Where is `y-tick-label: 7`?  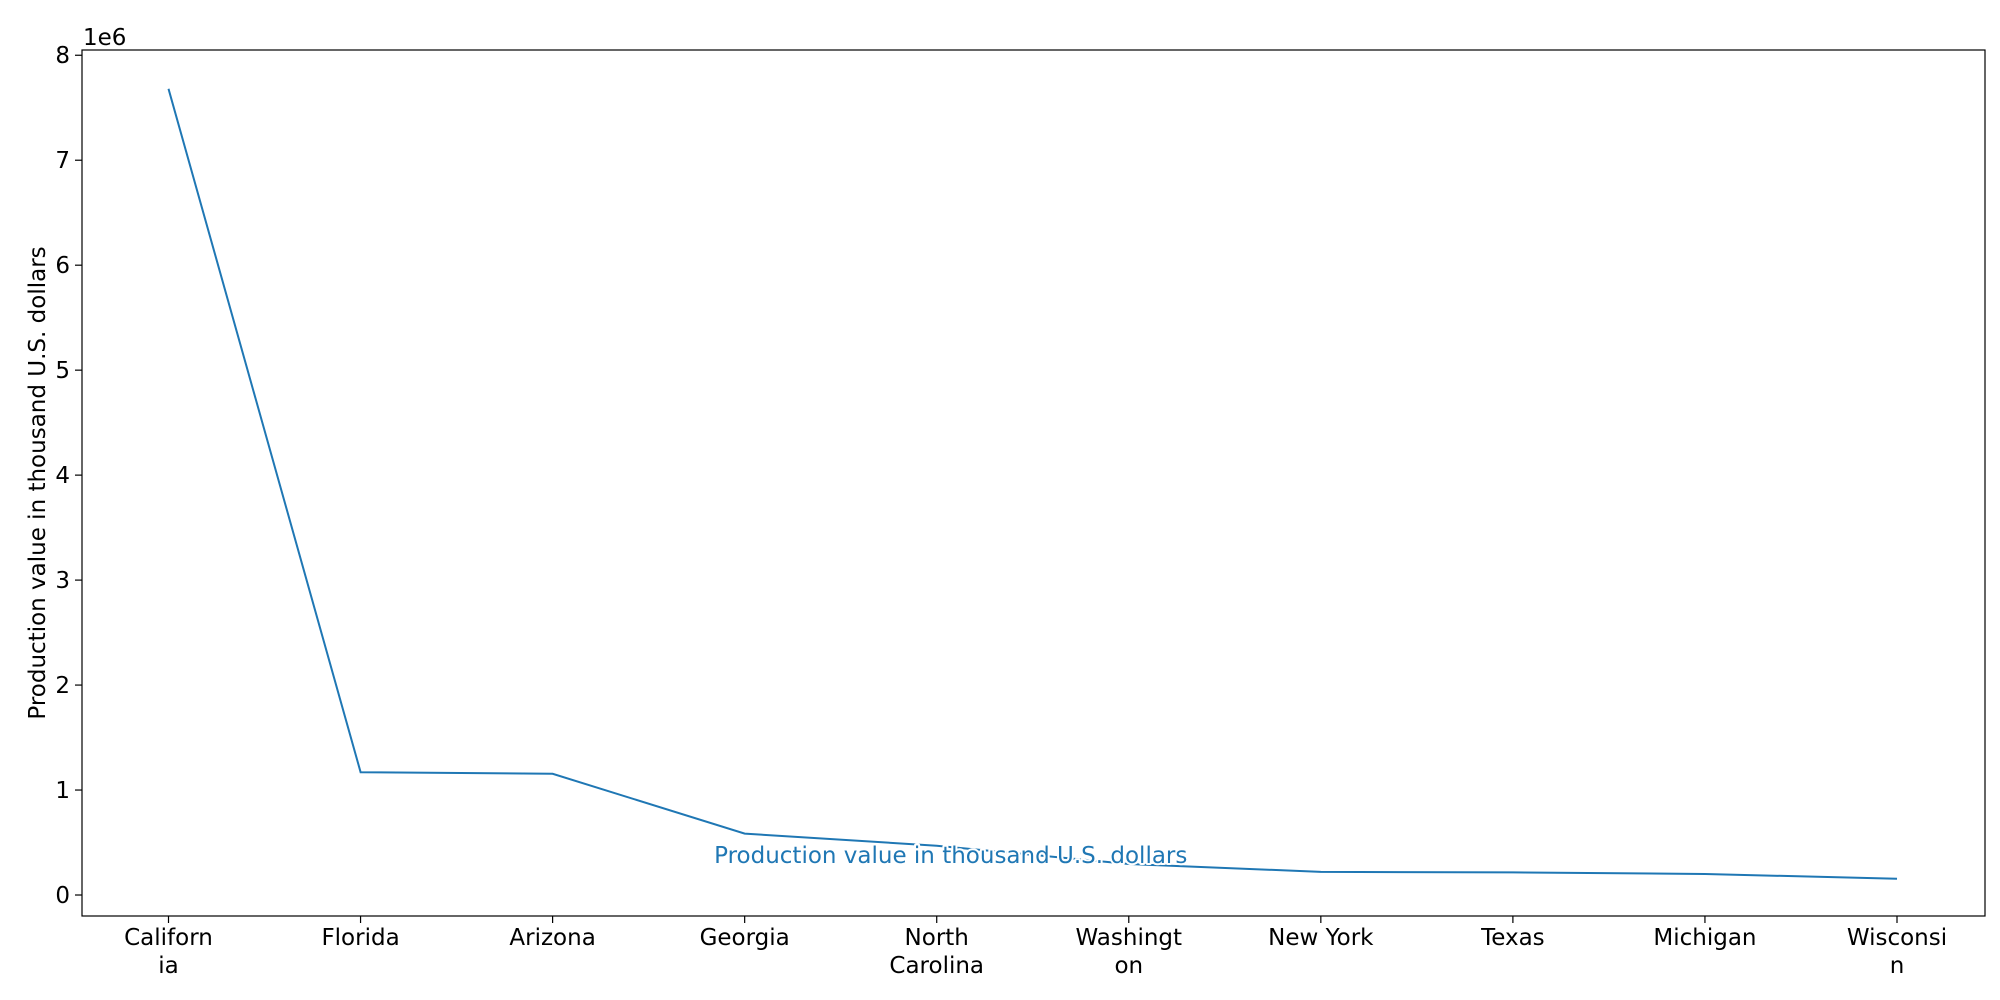 y-tick-label: 7 is located at coordinates (62, 161).